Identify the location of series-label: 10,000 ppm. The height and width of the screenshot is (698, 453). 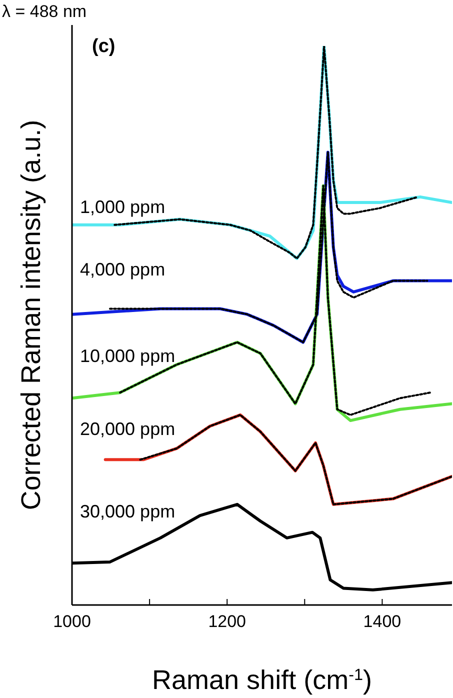
(128, 356).